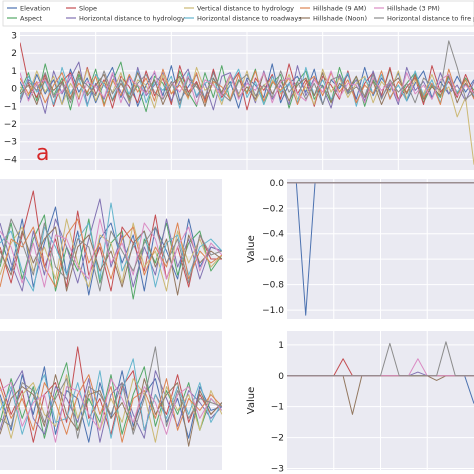 This screenshot has width=474, height=474. Describe the element at coordinates (273, 235) in the screenshot. I see `y-tick-label: −0.4` at that location.